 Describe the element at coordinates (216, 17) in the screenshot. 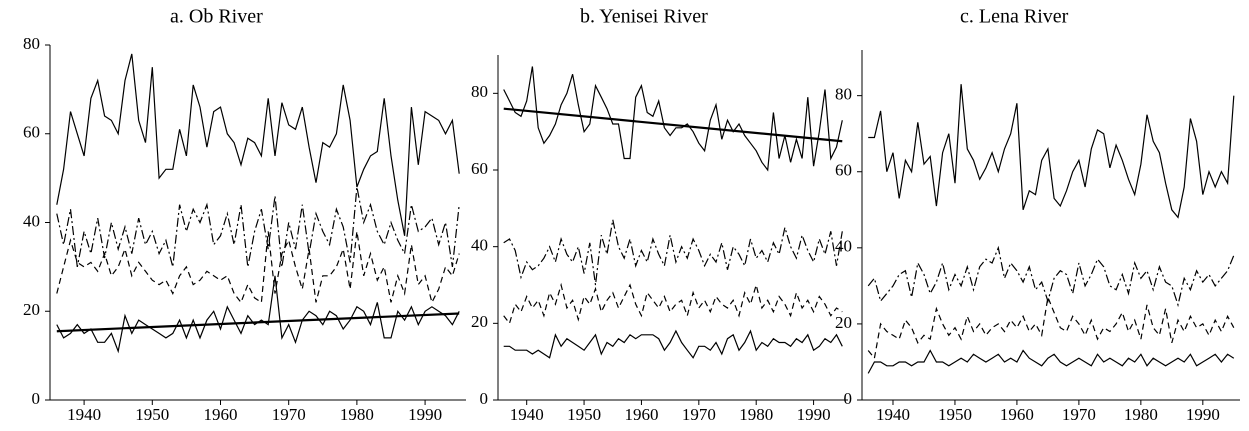

I see `panel-title: a. Ob River` at that location.